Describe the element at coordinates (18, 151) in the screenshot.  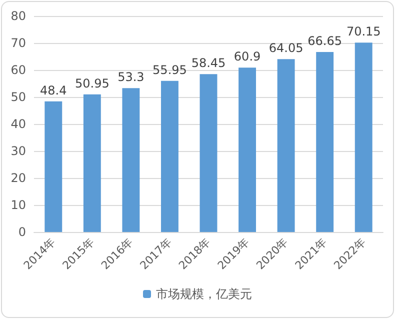
I see `y-tick-label: 30` at that location.